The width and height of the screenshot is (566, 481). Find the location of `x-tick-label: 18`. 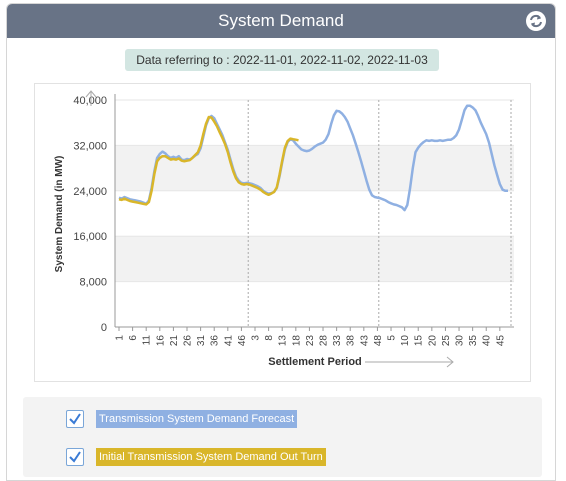

x-tick-label: 18 is located at coordinates (296, 341).